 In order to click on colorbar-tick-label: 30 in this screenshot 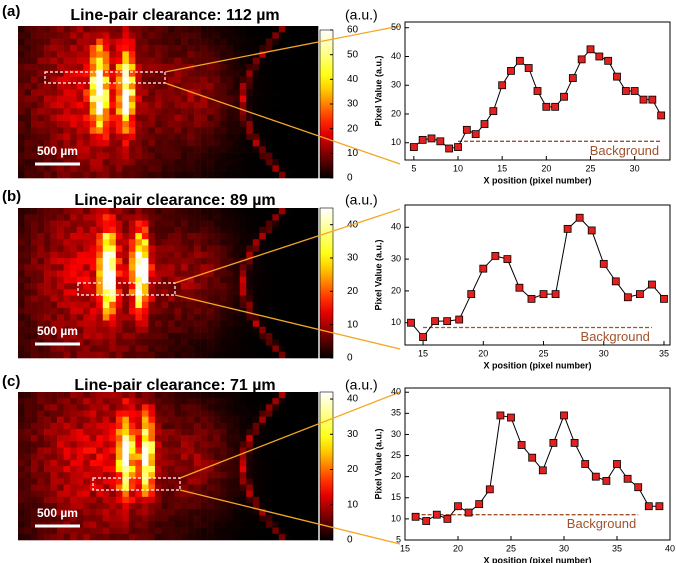, I will do `click(353, 104)`.